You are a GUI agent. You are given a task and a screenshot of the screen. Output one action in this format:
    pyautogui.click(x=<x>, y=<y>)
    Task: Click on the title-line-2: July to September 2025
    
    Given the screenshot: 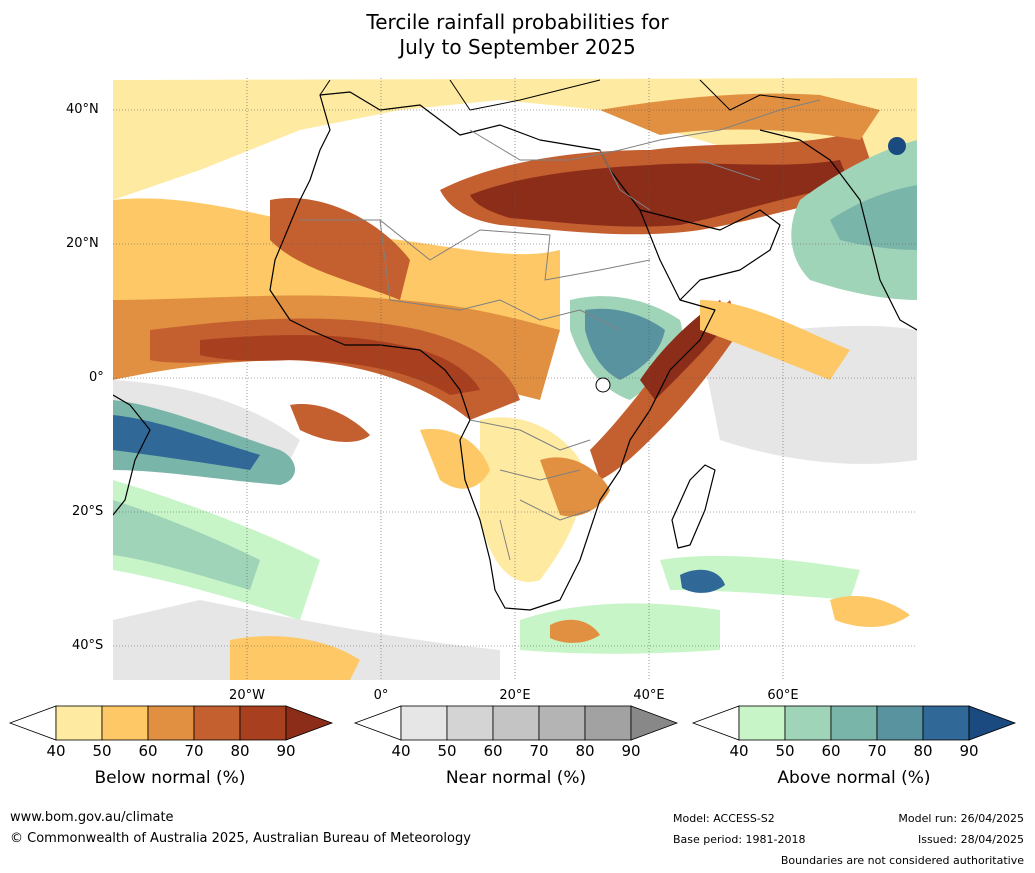 What is the action you would take?
    pyautogui.click(x=517, y=47)
    